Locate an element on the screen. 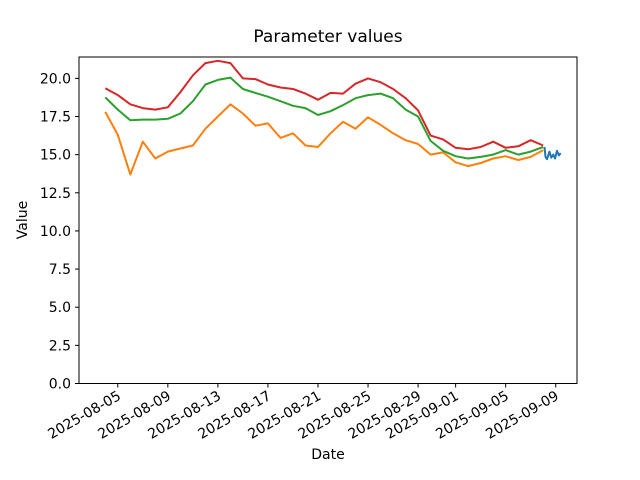 The height and width of the screenshot is (480, 640). series-blue-line is located at coordinates (552, 153).